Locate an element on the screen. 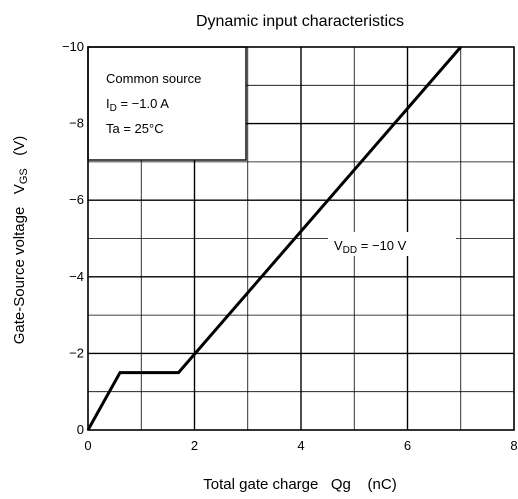 The height and width of the screenshot is (499, 518). conditions-box: Common source ID = −1.0 A Ta = 25°C is located at coordinates (167, 103).